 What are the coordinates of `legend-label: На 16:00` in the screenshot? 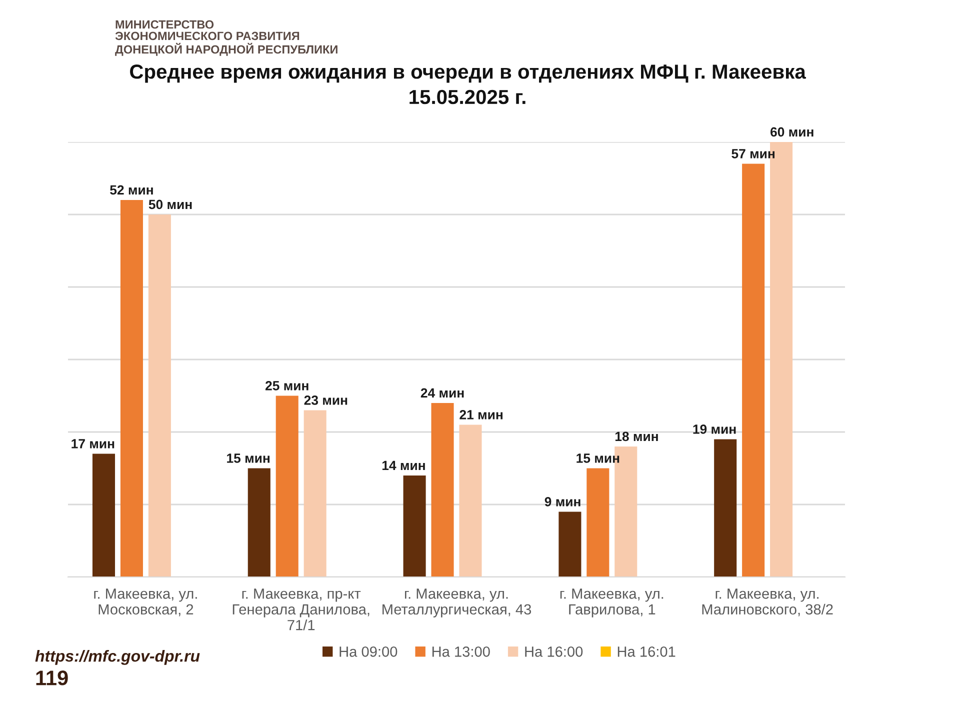 It's located at (554, 651).